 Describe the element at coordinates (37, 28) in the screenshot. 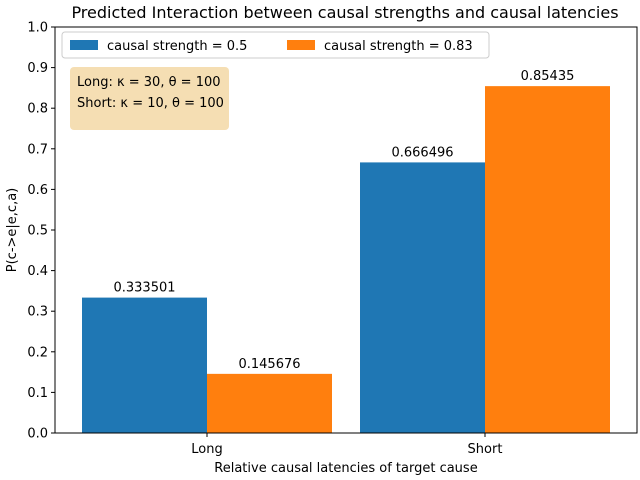

I see `y-tick-label: 1.0` at that location.